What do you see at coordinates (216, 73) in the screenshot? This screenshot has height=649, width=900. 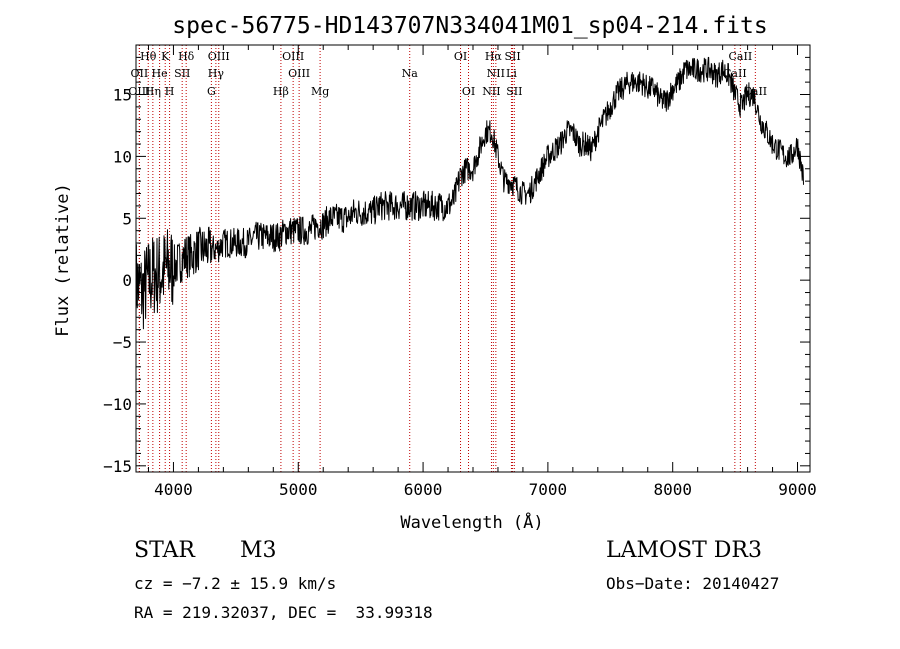 I see `line-marker-label: Hγ` at bounding box center [216, 73].